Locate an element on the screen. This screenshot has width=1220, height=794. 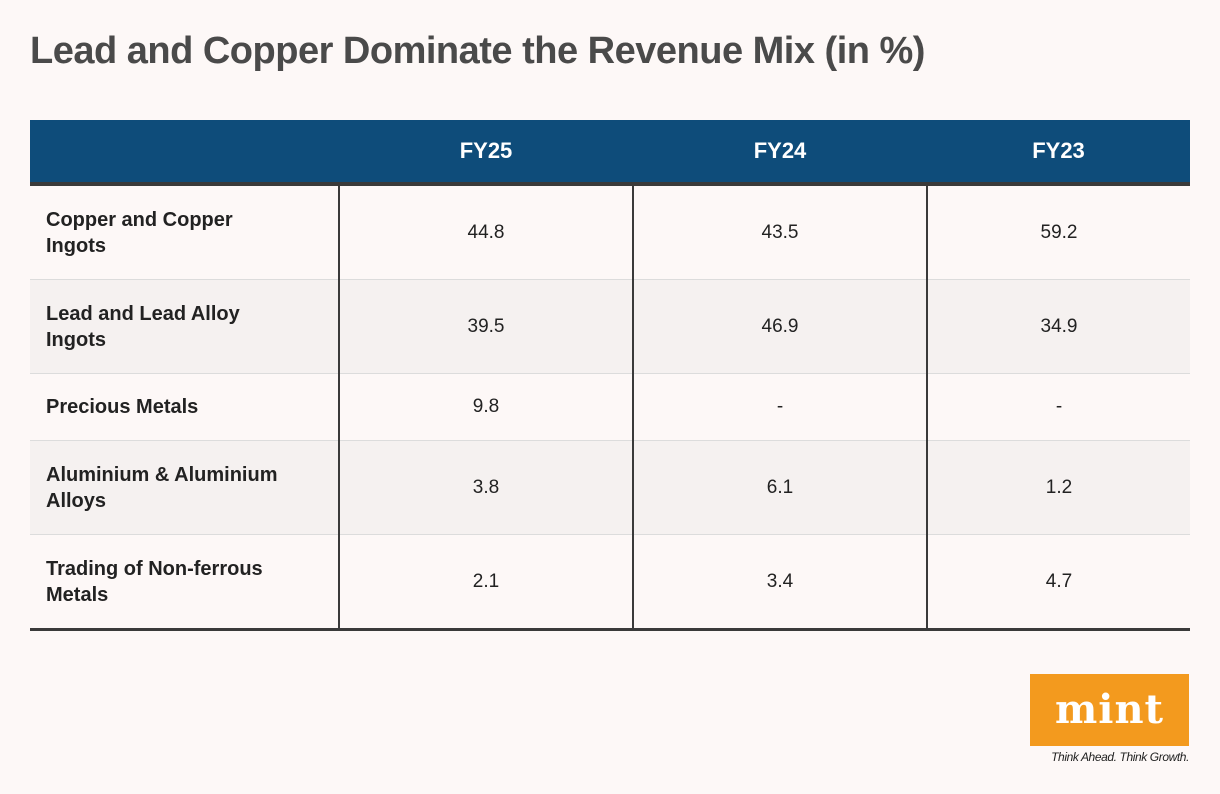
row-label: Precious Metals is located at coordinates (184, 407).